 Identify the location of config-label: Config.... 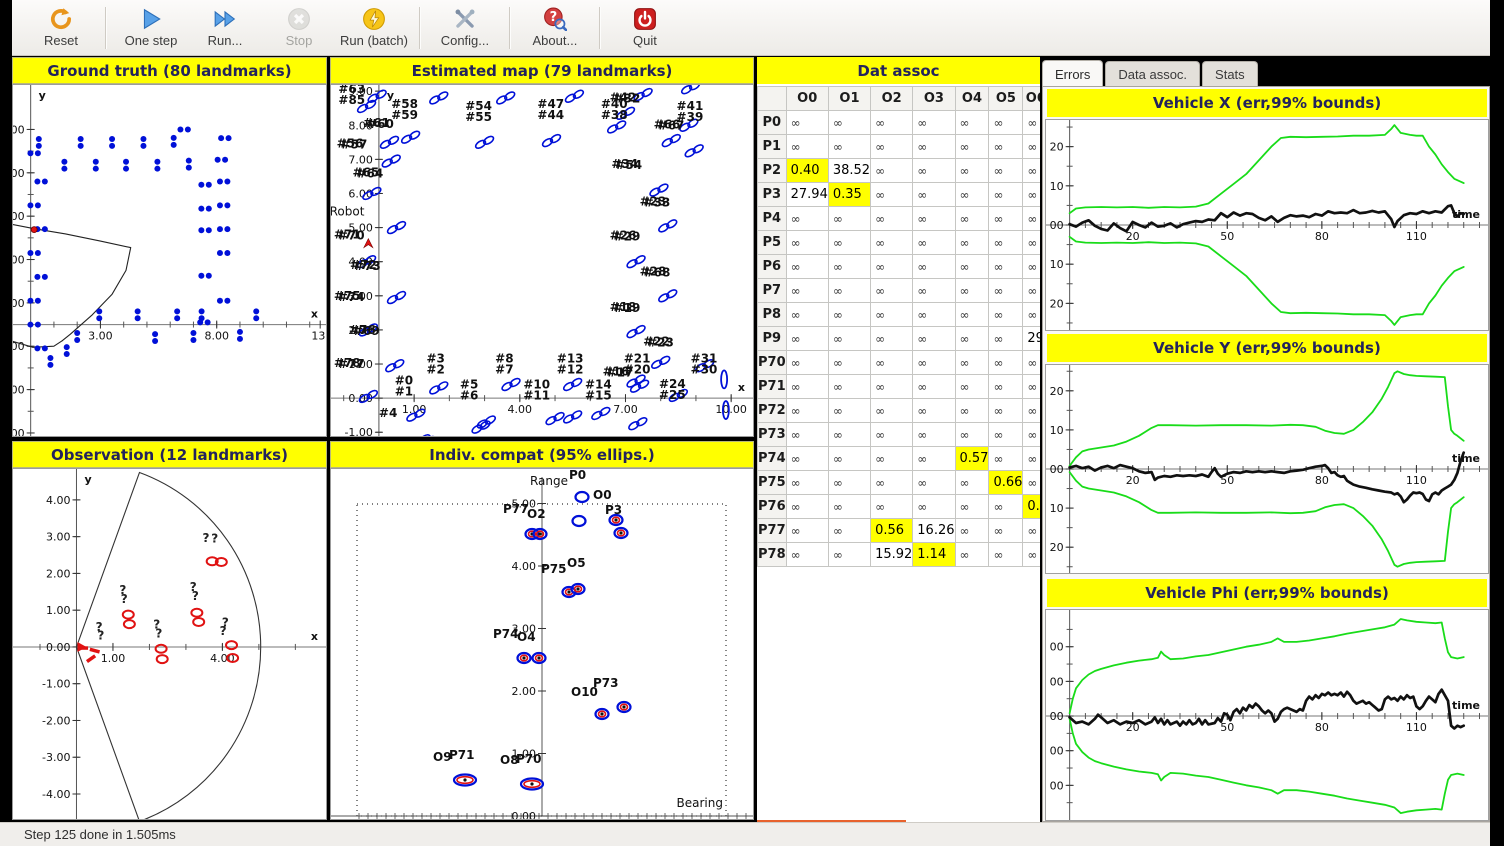
(465, 40).